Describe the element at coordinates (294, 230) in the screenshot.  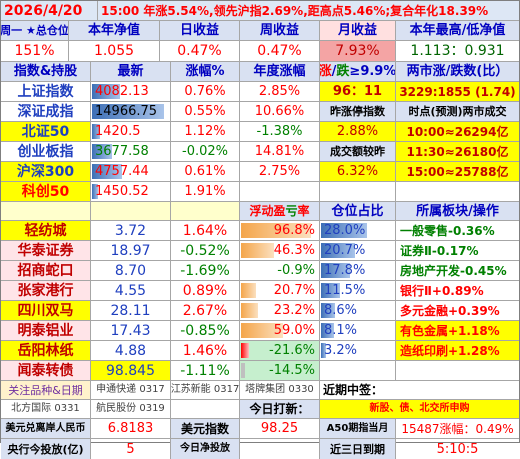
I see `holding-pl: 96.8%` at that location.